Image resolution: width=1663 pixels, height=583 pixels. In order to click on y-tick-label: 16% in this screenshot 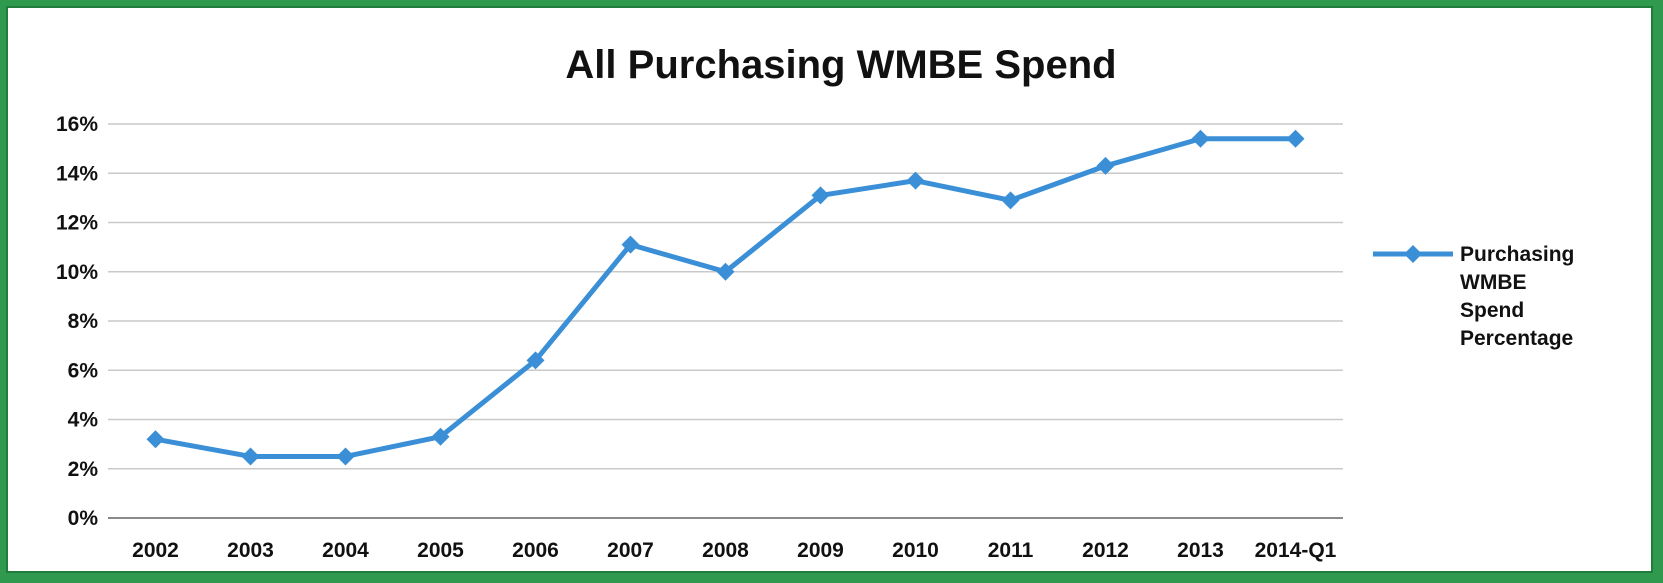, I will do `click(77, 124)`.